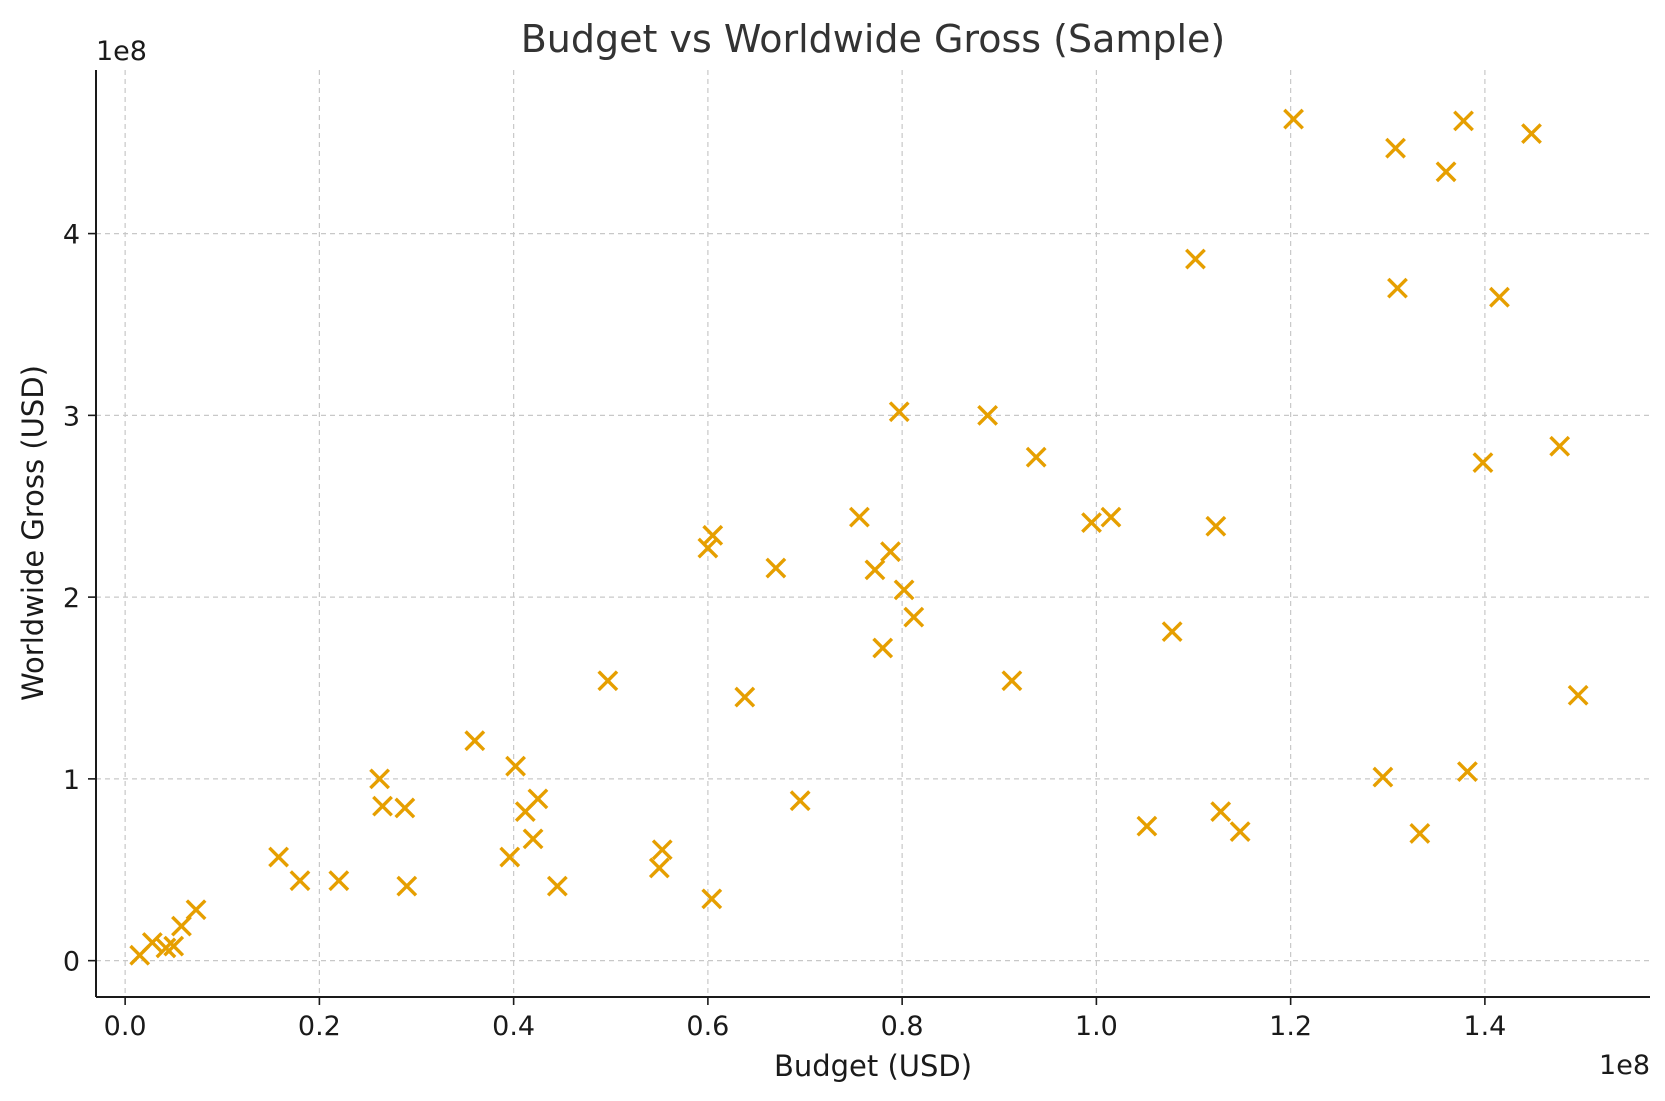 The height and width of the screenshot is (1101, 1665). Describe the element at coordinates (125, 1026) in the screenshot. I see `x-tick-label: 0.0` at that location.